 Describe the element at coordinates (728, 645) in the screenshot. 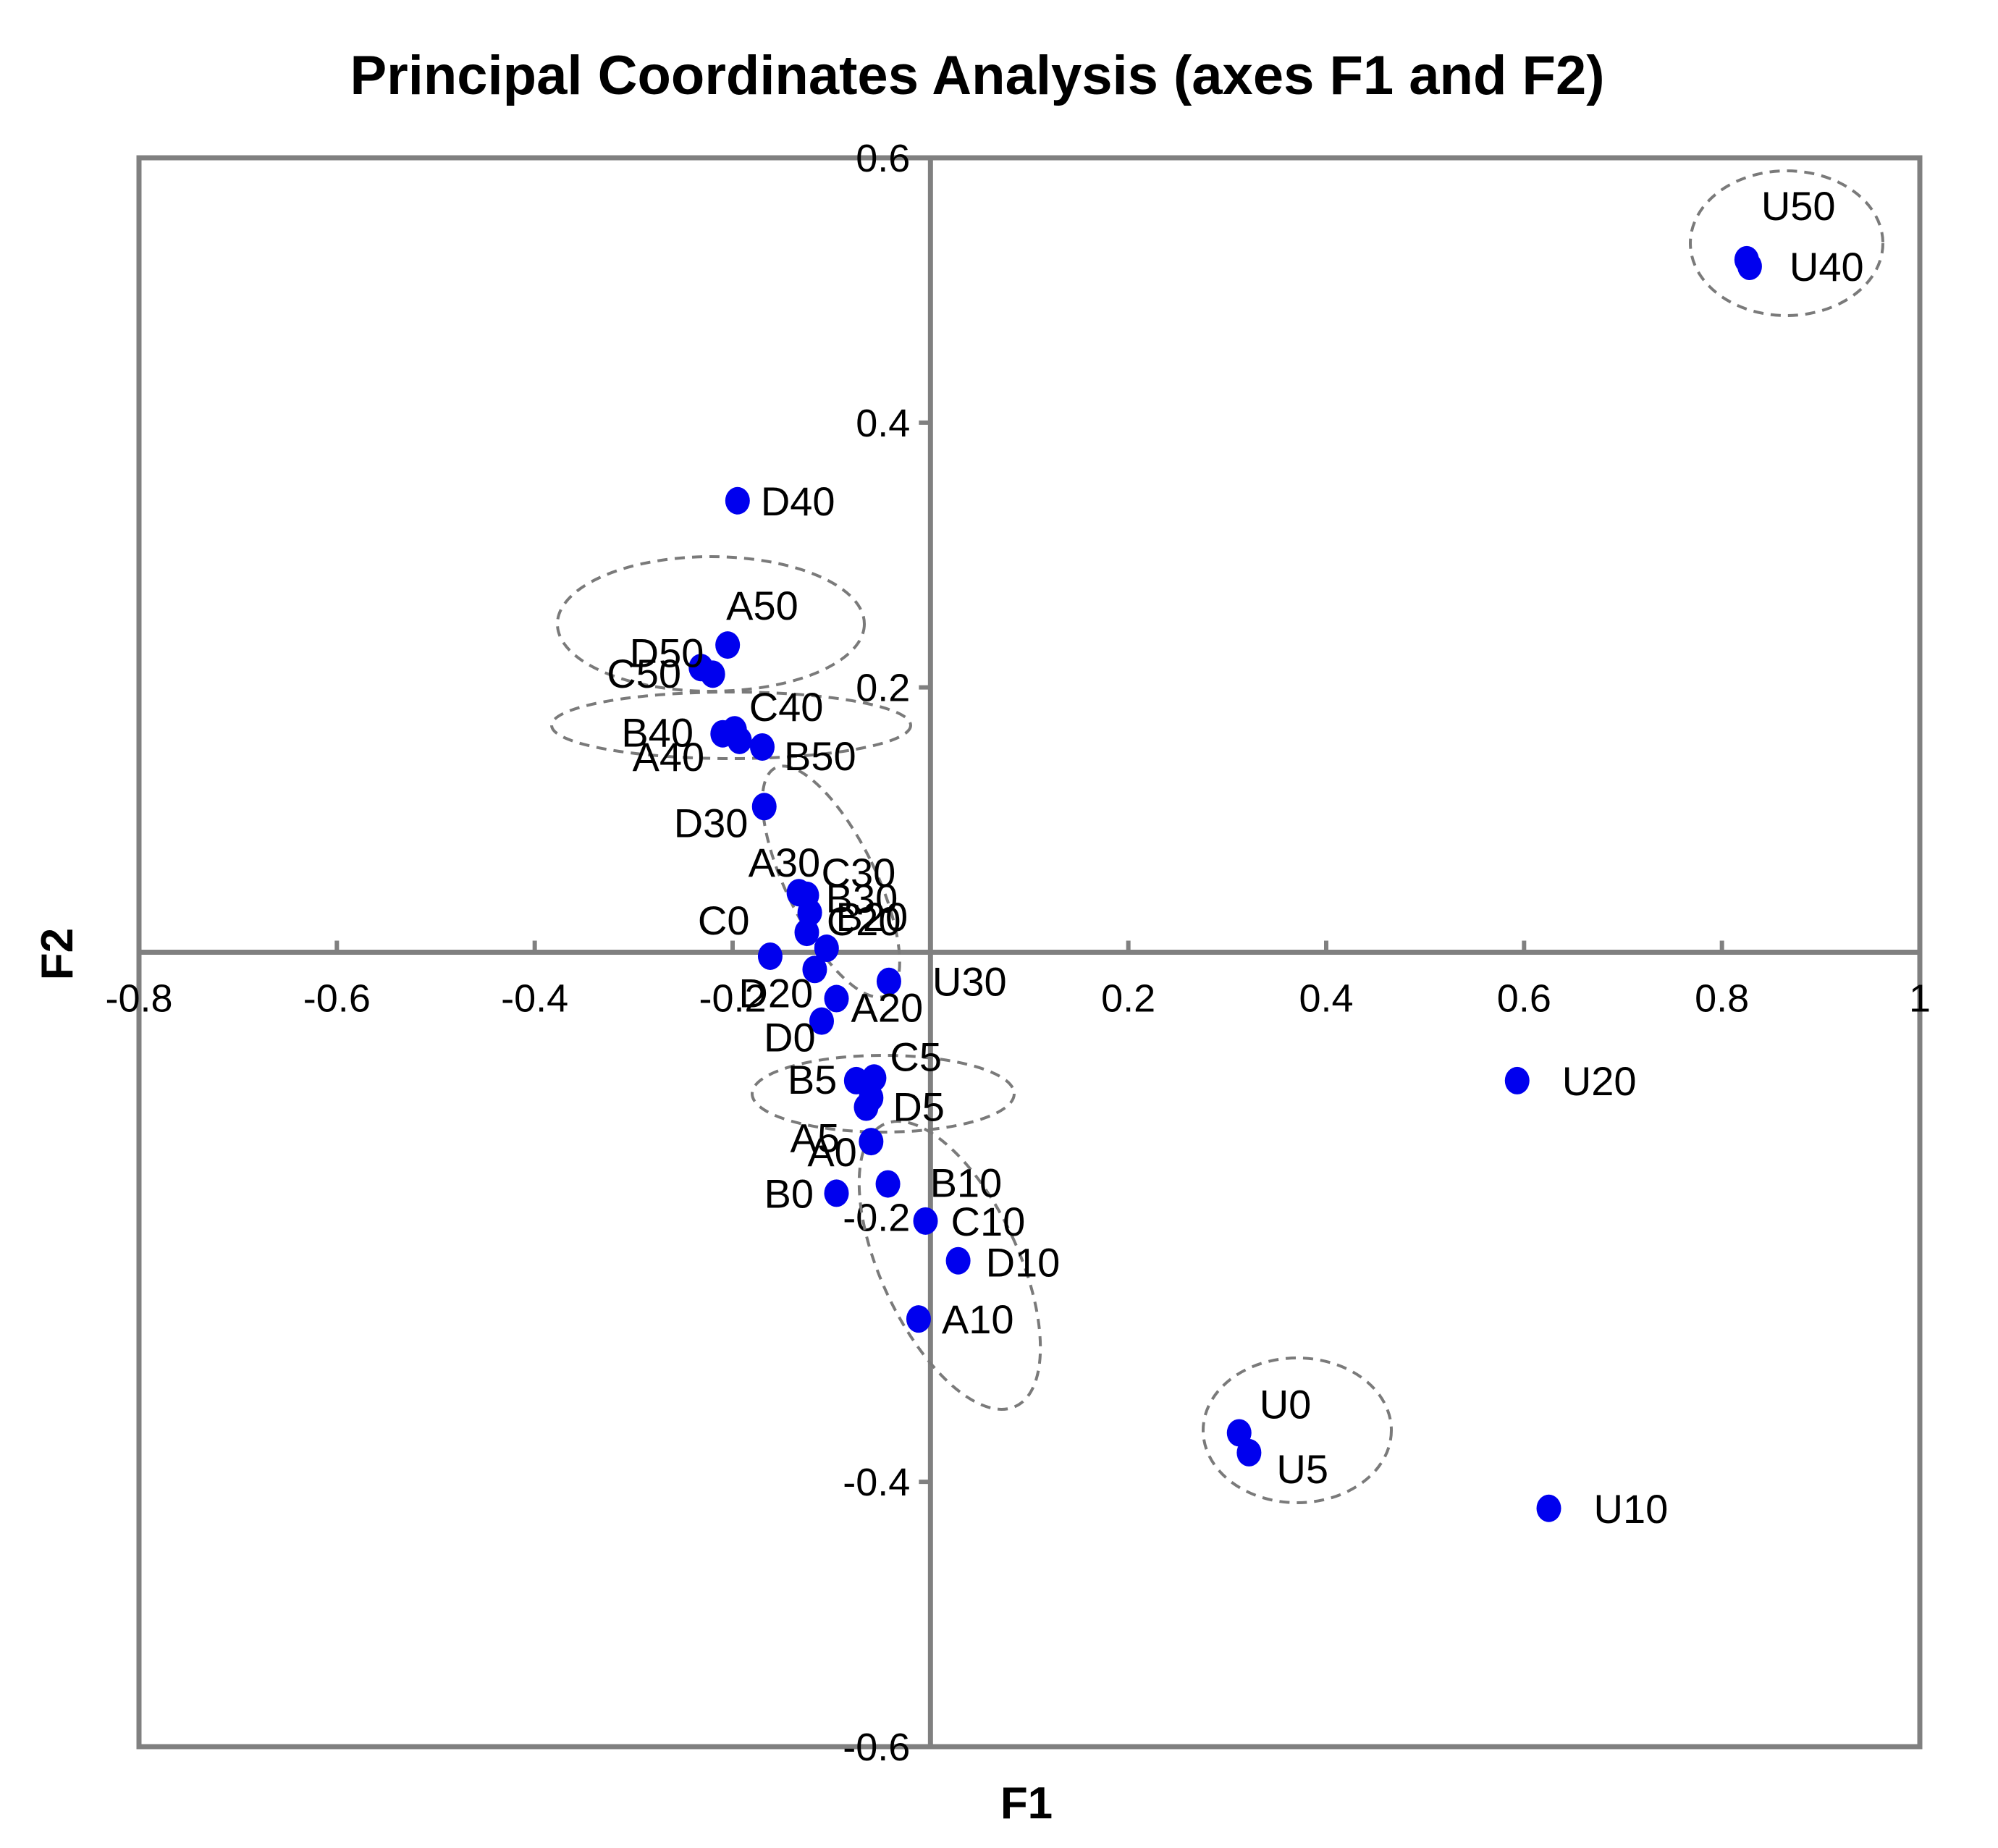

I see `data-point-a50` at that location.